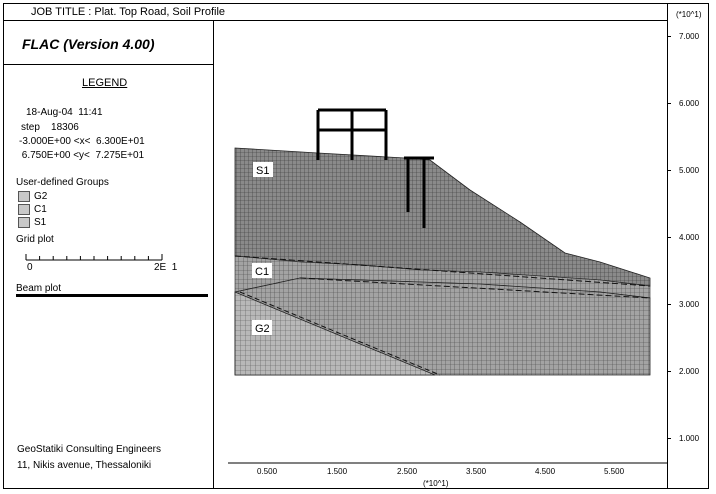 The width and height of the screenshot is (716, 494). What do you see at coordinates (24, 196) in the screenshot?
I see `group-swatch-g2` at bounding box center [24, 196].